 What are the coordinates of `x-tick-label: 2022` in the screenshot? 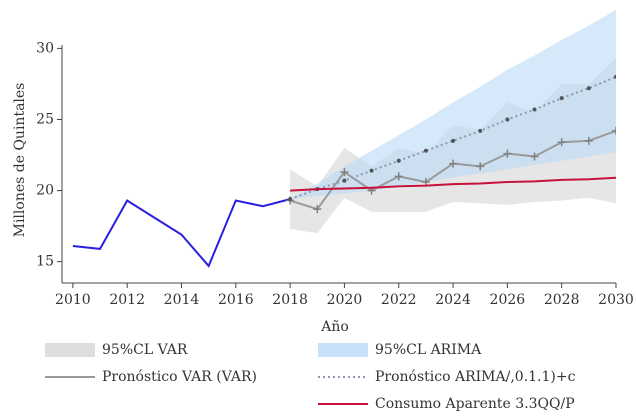 It's located at (399, 300).